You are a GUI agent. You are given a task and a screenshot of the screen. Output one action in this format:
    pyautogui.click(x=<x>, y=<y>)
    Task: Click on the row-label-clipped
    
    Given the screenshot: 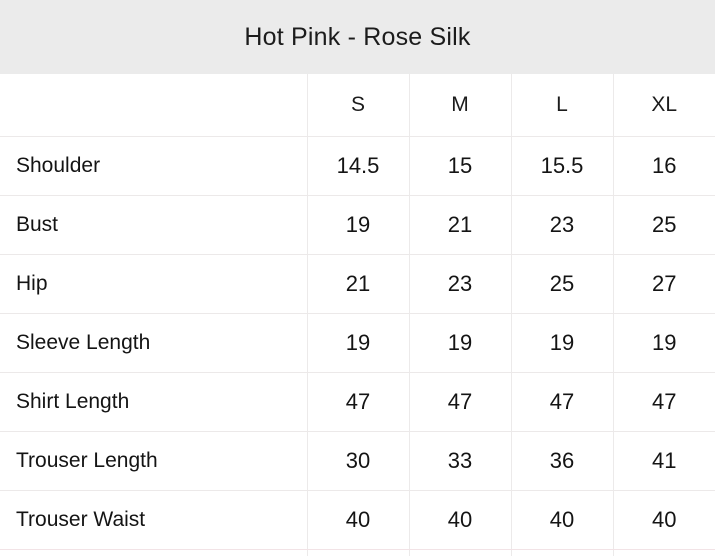 What is the action you would take?
    pyautogui.click(x=154, y=552)
    